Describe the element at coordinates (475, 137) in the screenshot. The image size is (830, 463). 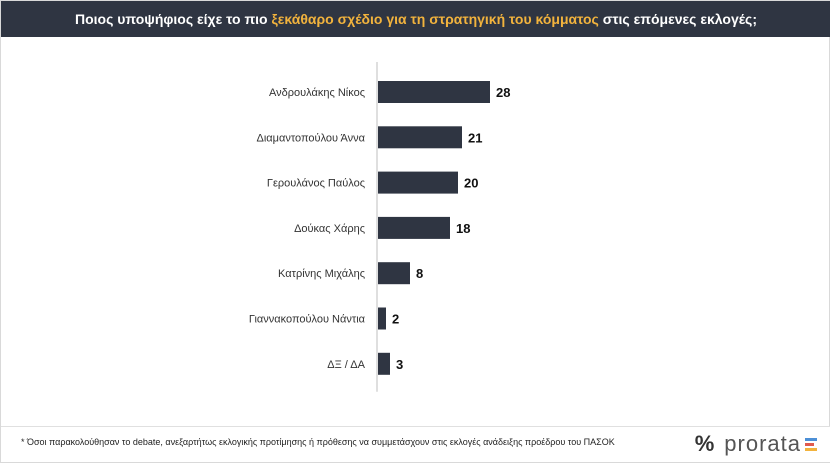
I see `data-label: 21` at that location.